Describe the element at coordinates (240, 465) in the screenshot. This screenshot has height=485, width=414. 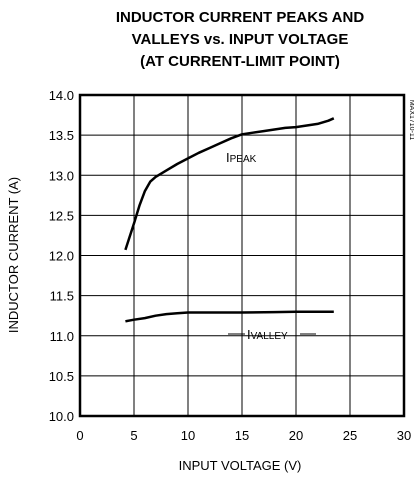
I see `x-axis-label: INPUT VOLTAGE (V)` at that location.